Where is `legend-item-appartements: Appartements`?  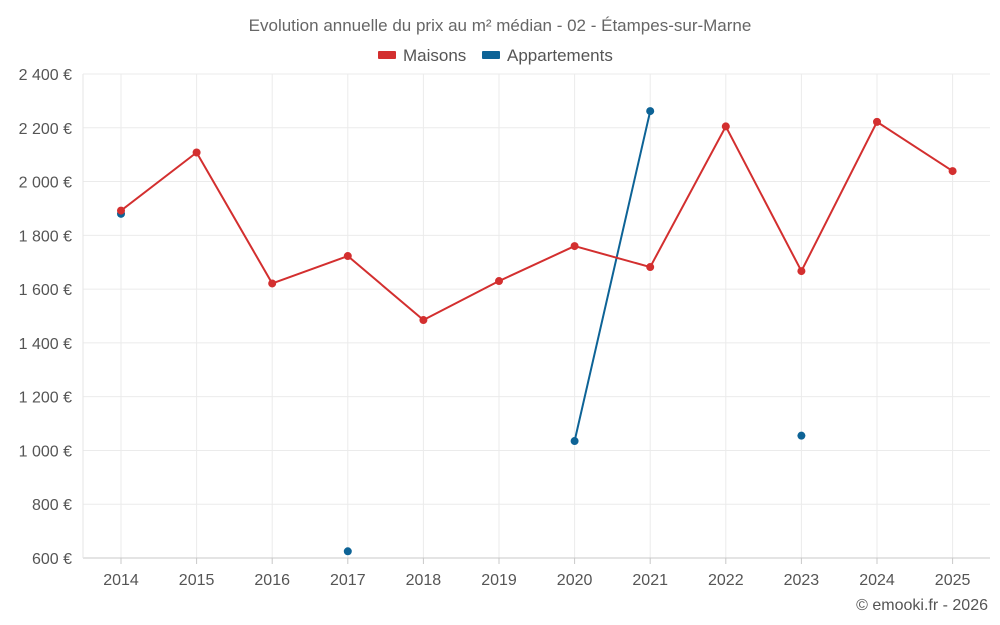 legend-item-appartements: Appartements is located at coordinates (547, 55).